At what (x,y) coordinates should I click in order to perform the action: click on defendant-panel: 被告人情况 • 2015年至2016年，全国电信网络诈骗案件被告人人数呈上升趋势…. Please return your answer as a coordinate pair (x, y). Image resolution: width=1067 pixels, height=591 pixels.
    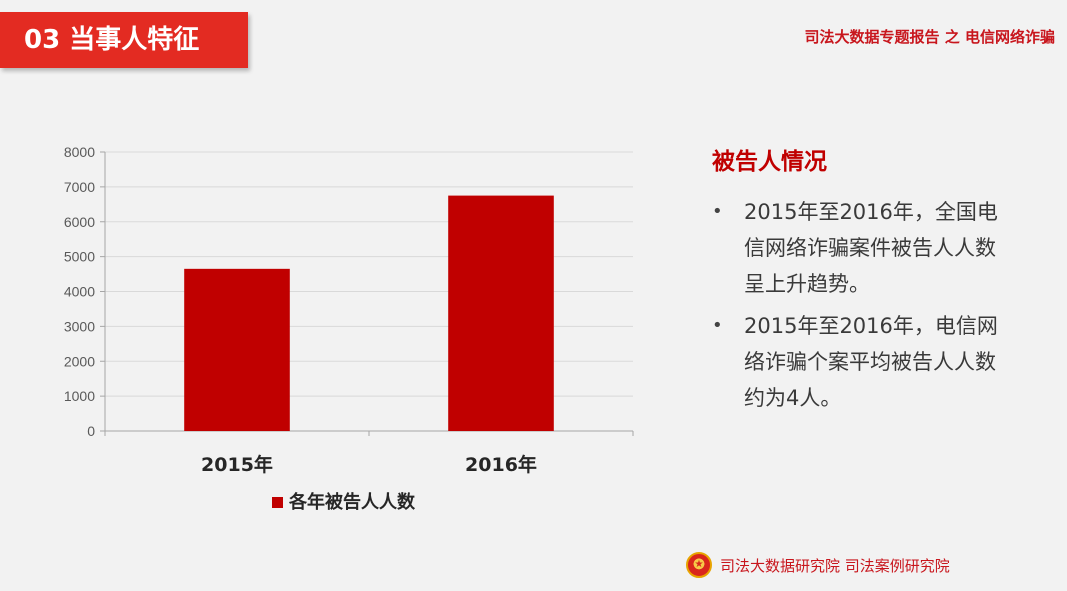
    Looking at the image, I should click on (862, 282).